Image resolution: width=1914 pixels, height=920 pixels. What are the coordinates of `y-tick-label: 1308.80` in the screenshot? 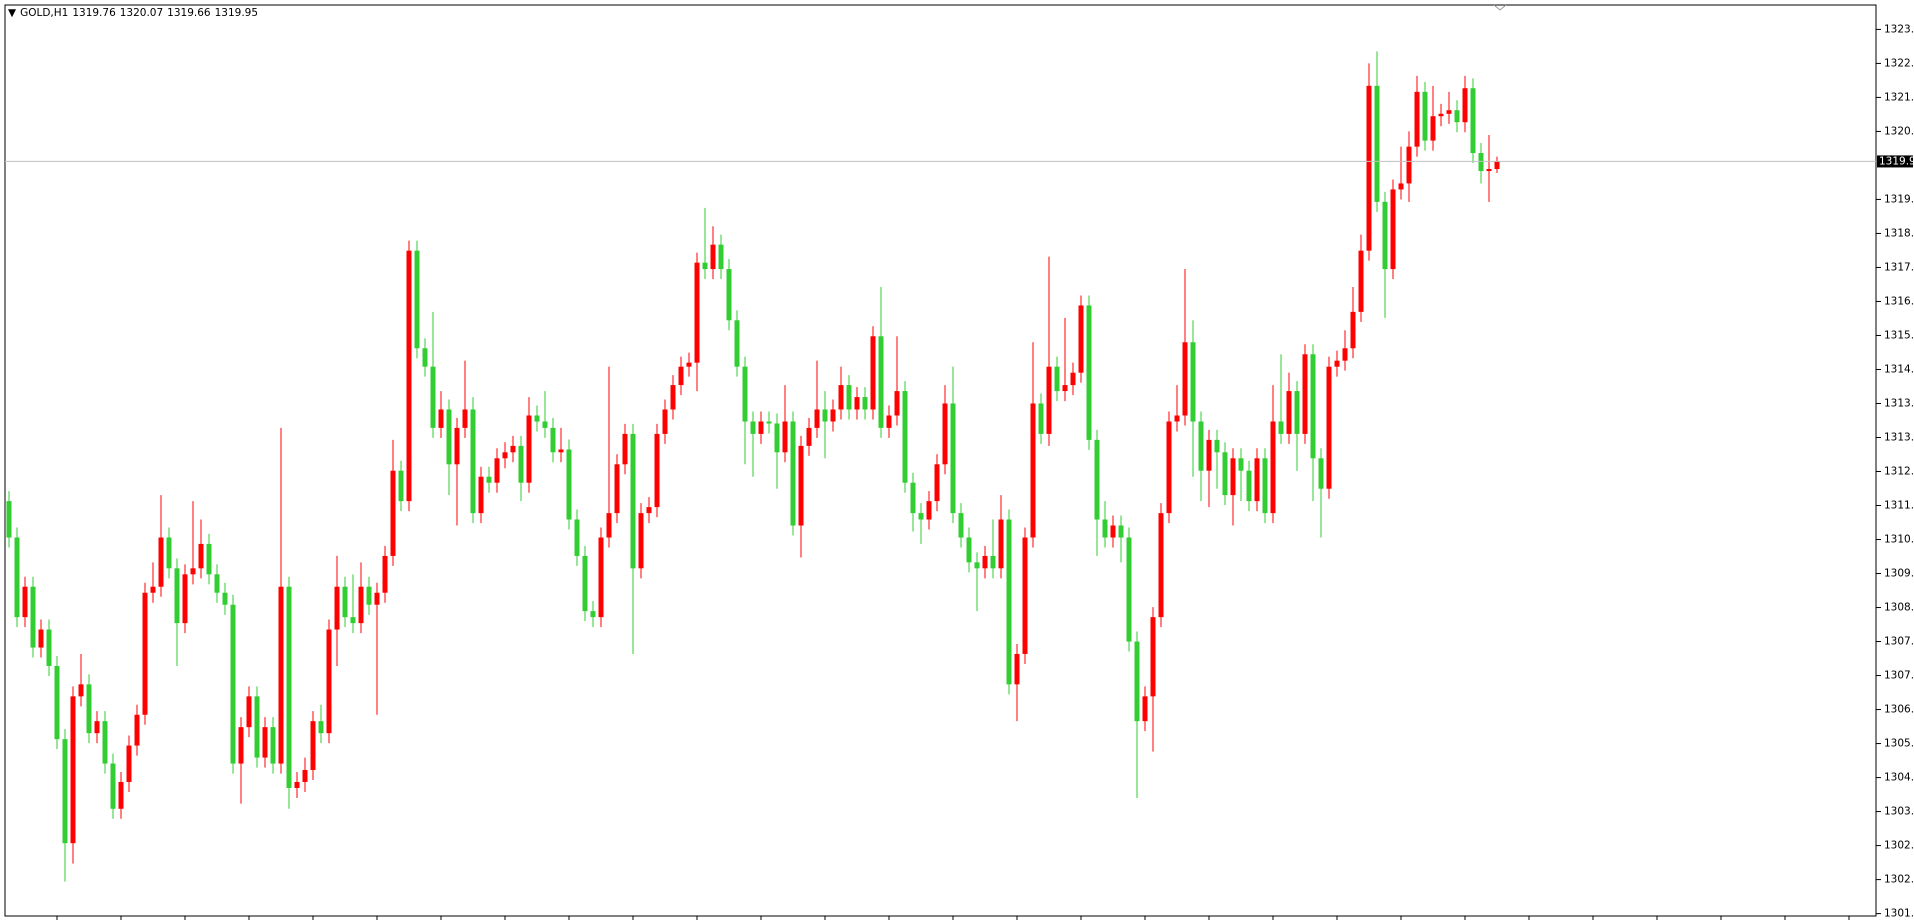 It's located at (1899, 608).